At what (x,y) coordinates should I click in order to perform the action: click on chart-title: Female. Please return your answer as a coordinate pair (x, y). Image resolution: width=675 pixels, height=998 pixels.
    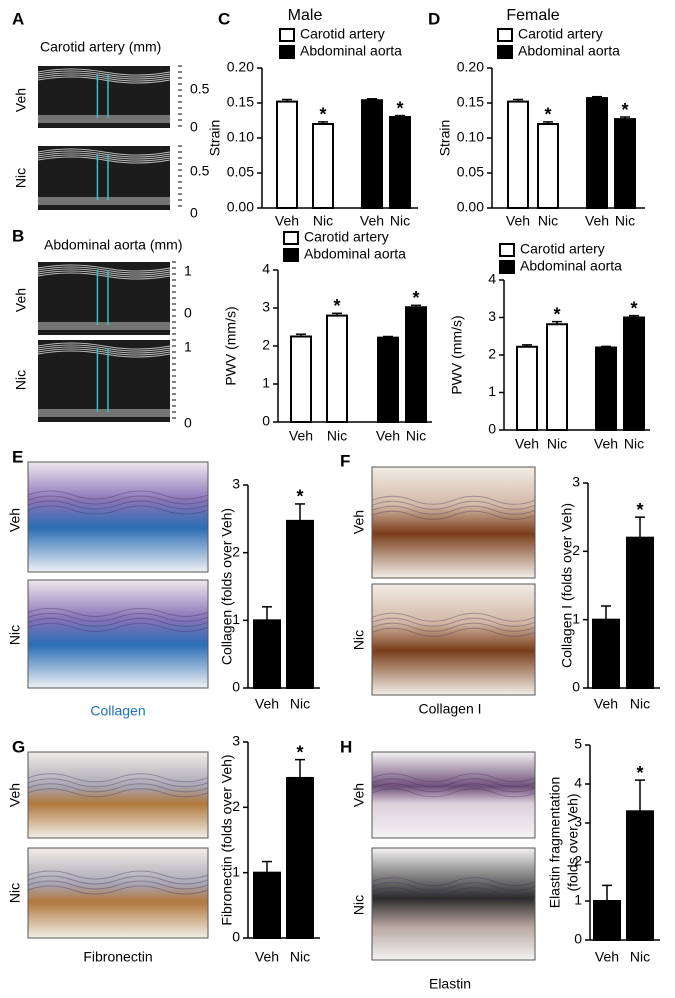
    Looking at the image, I should click on (532, 15).